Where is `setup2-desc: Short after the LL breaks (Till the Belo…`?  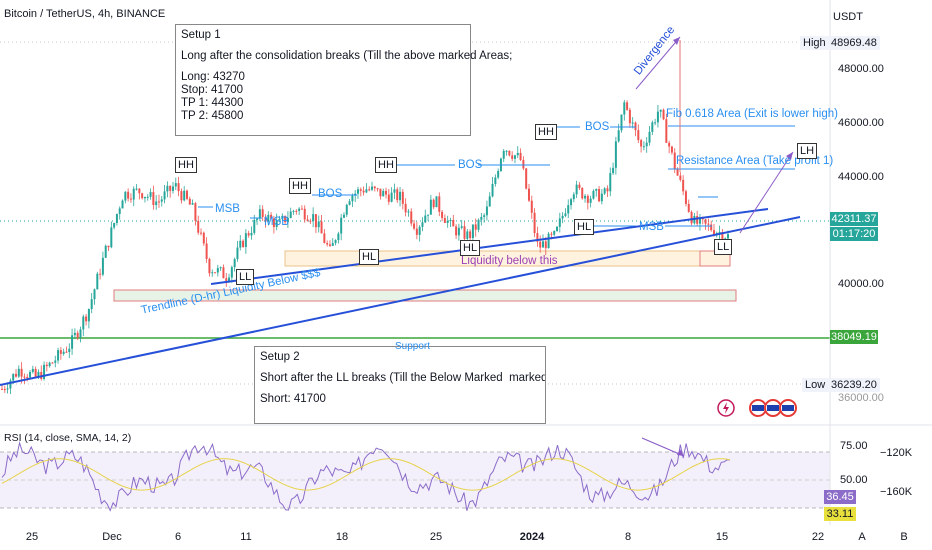
setup2-desc: Short after the LL breaks (Till the Belo… is located at coordinates (403, 378).